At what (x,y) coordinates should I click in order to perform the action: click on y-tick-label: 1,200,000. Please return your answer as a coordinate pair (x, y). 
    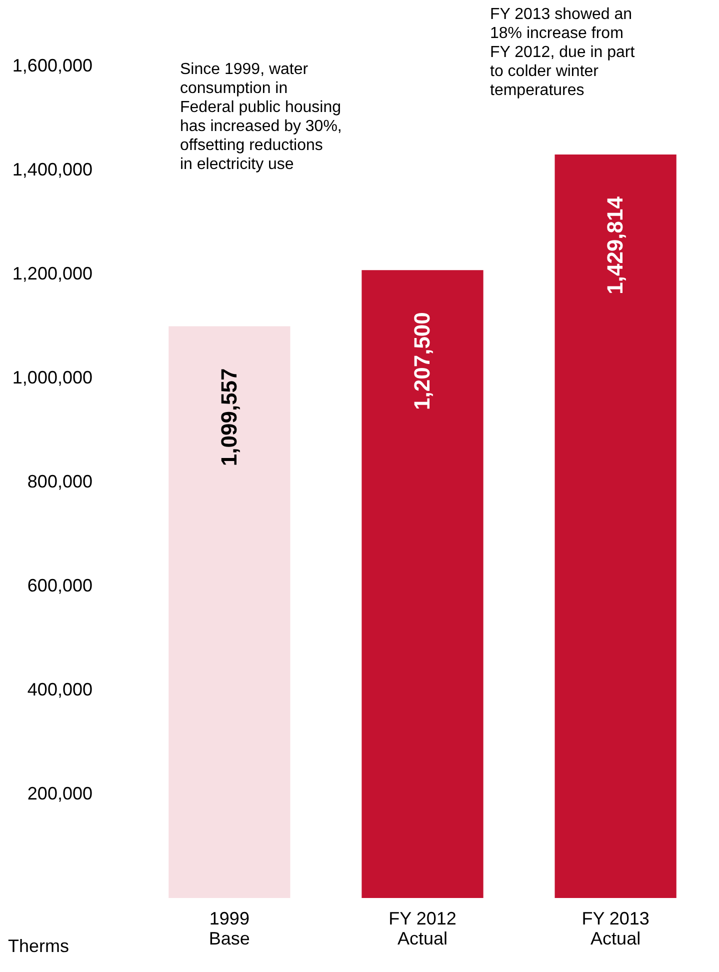
    Looking at the image, I should click on (52, 274).